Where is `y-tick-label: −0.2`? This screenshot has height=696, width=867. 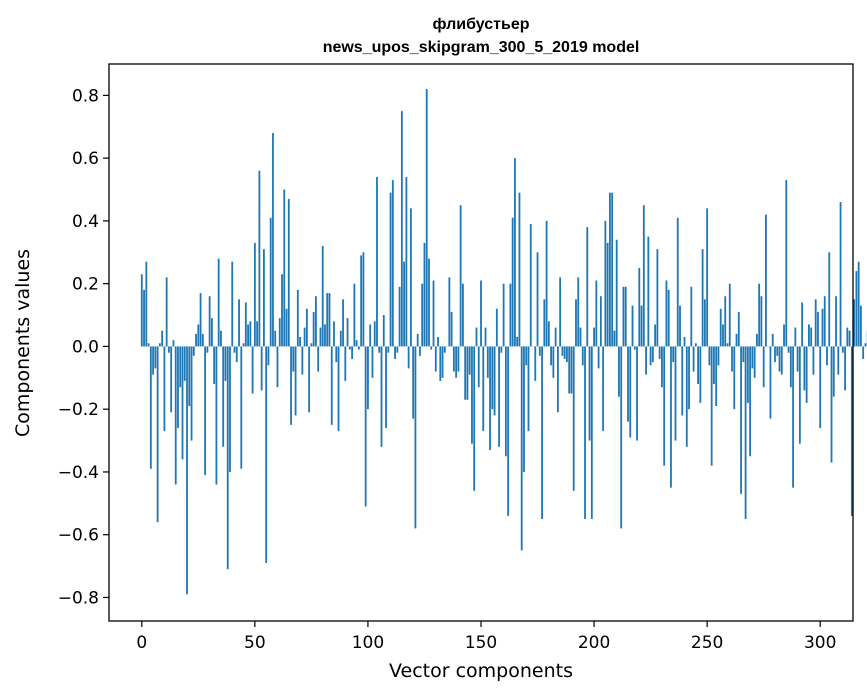 y-tick-label: −0.2 is located at coordinates (78, 410).